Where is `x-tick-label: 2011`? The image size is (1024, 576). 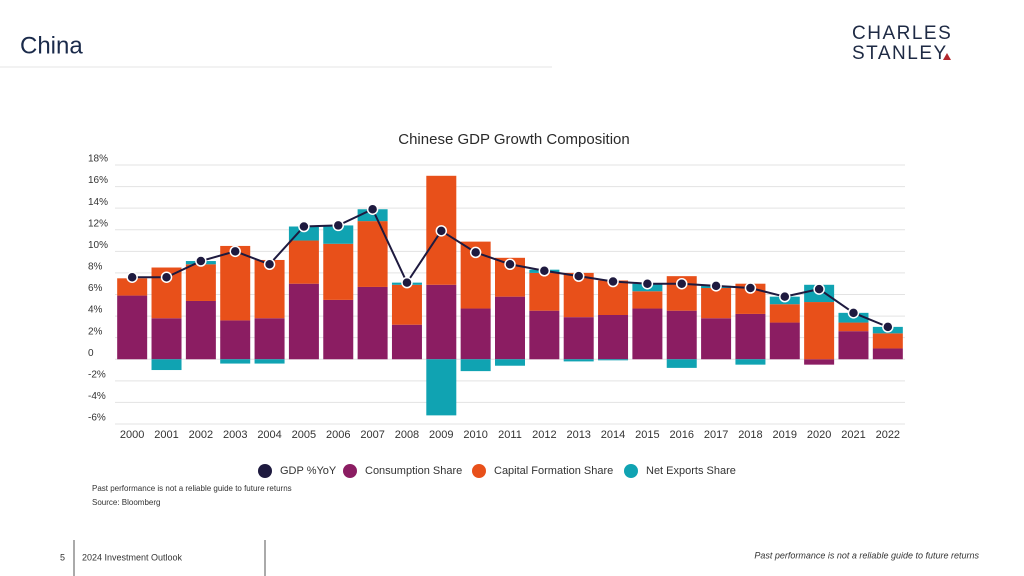 x-tick-label: 2011 is located at coordinates (510, 435).